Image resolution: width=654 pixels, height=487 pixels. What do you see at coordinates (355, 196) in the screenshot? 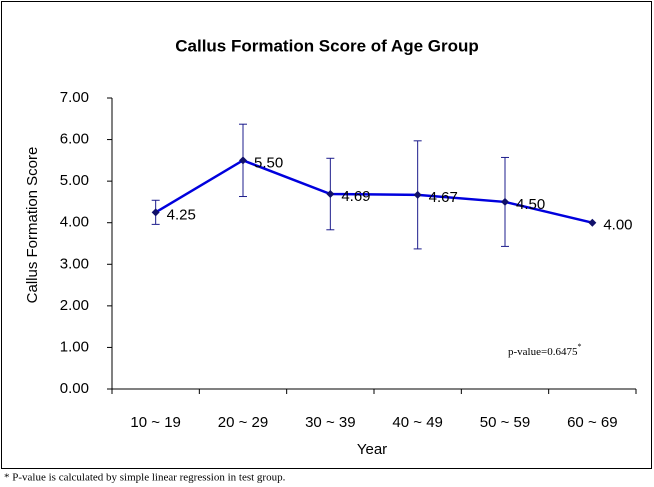
I see `data-label: 4.69` at bounding box center [355, 196].